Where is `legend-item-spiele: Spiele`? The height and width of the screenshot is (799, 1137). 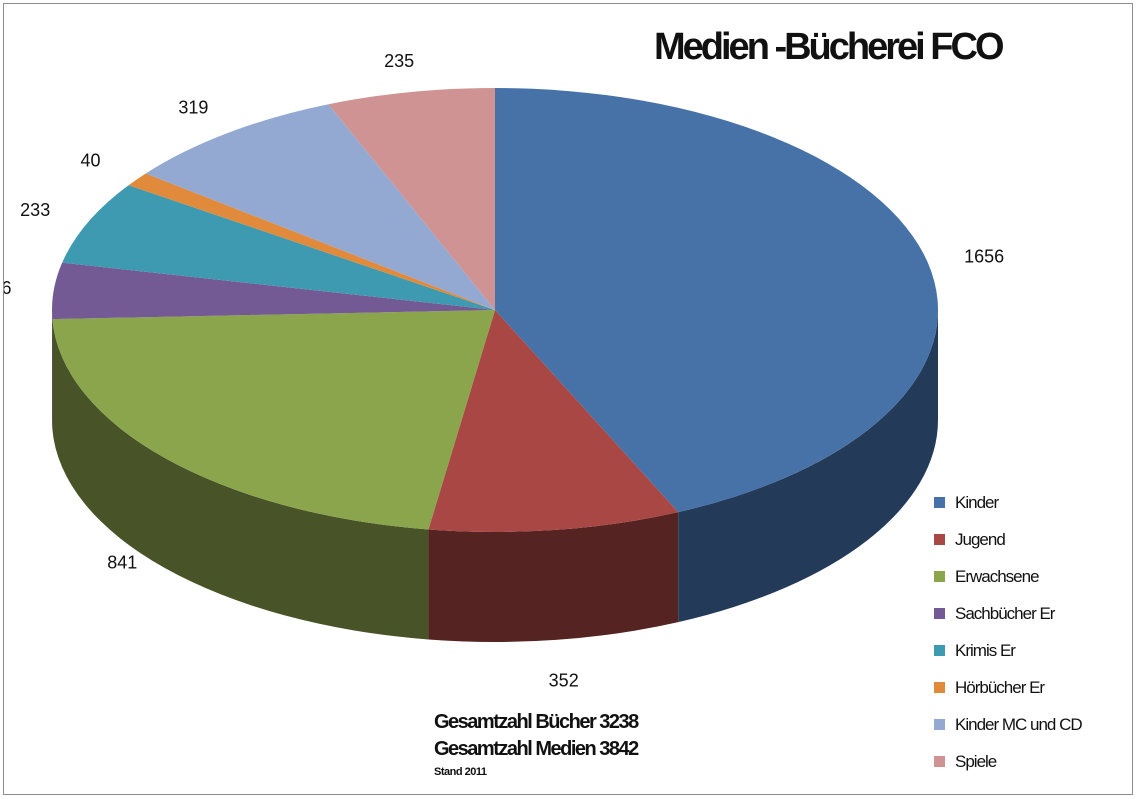
legend-item-spiele: Spiele is located at coordinates (1008, 761).